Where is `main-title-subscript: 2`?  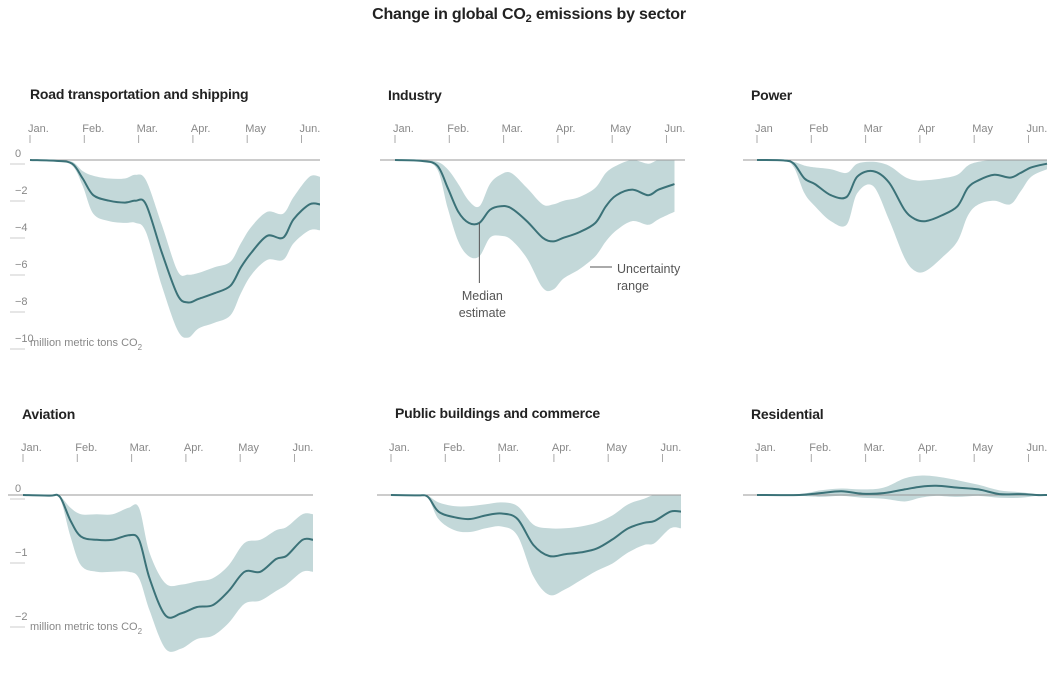 main-title-subscript: 2 is located at coordinates (528, 19).